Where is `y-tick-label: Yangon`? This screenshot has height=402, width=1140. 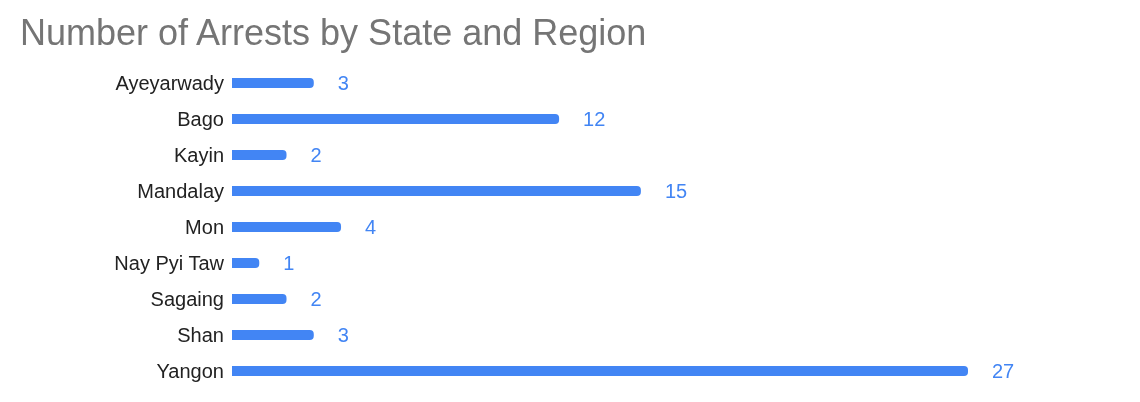 y-tick-label: Yangon is located at coordinates (190, 371).